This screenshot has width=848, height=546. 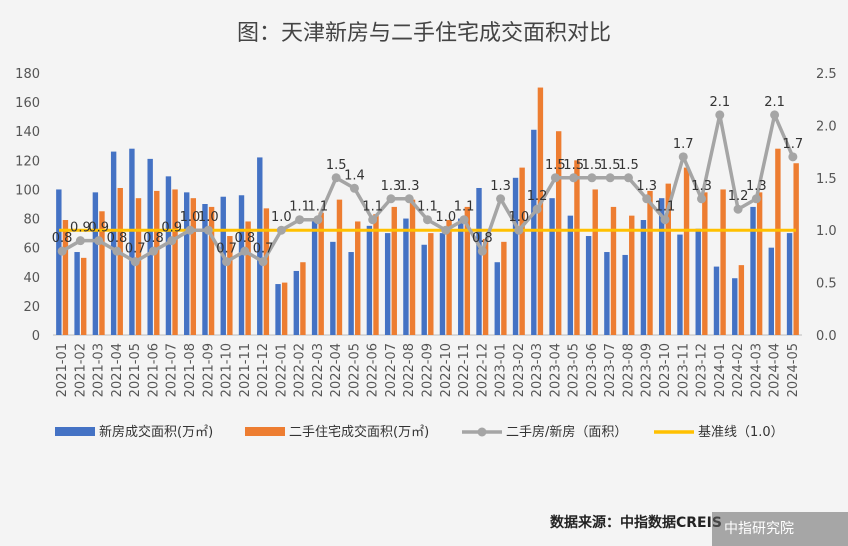 What do you see at coordinates (780, 529) in the screenshot?
I see `watermark-badge: 中指研究院` at bounding box center [780, 529].